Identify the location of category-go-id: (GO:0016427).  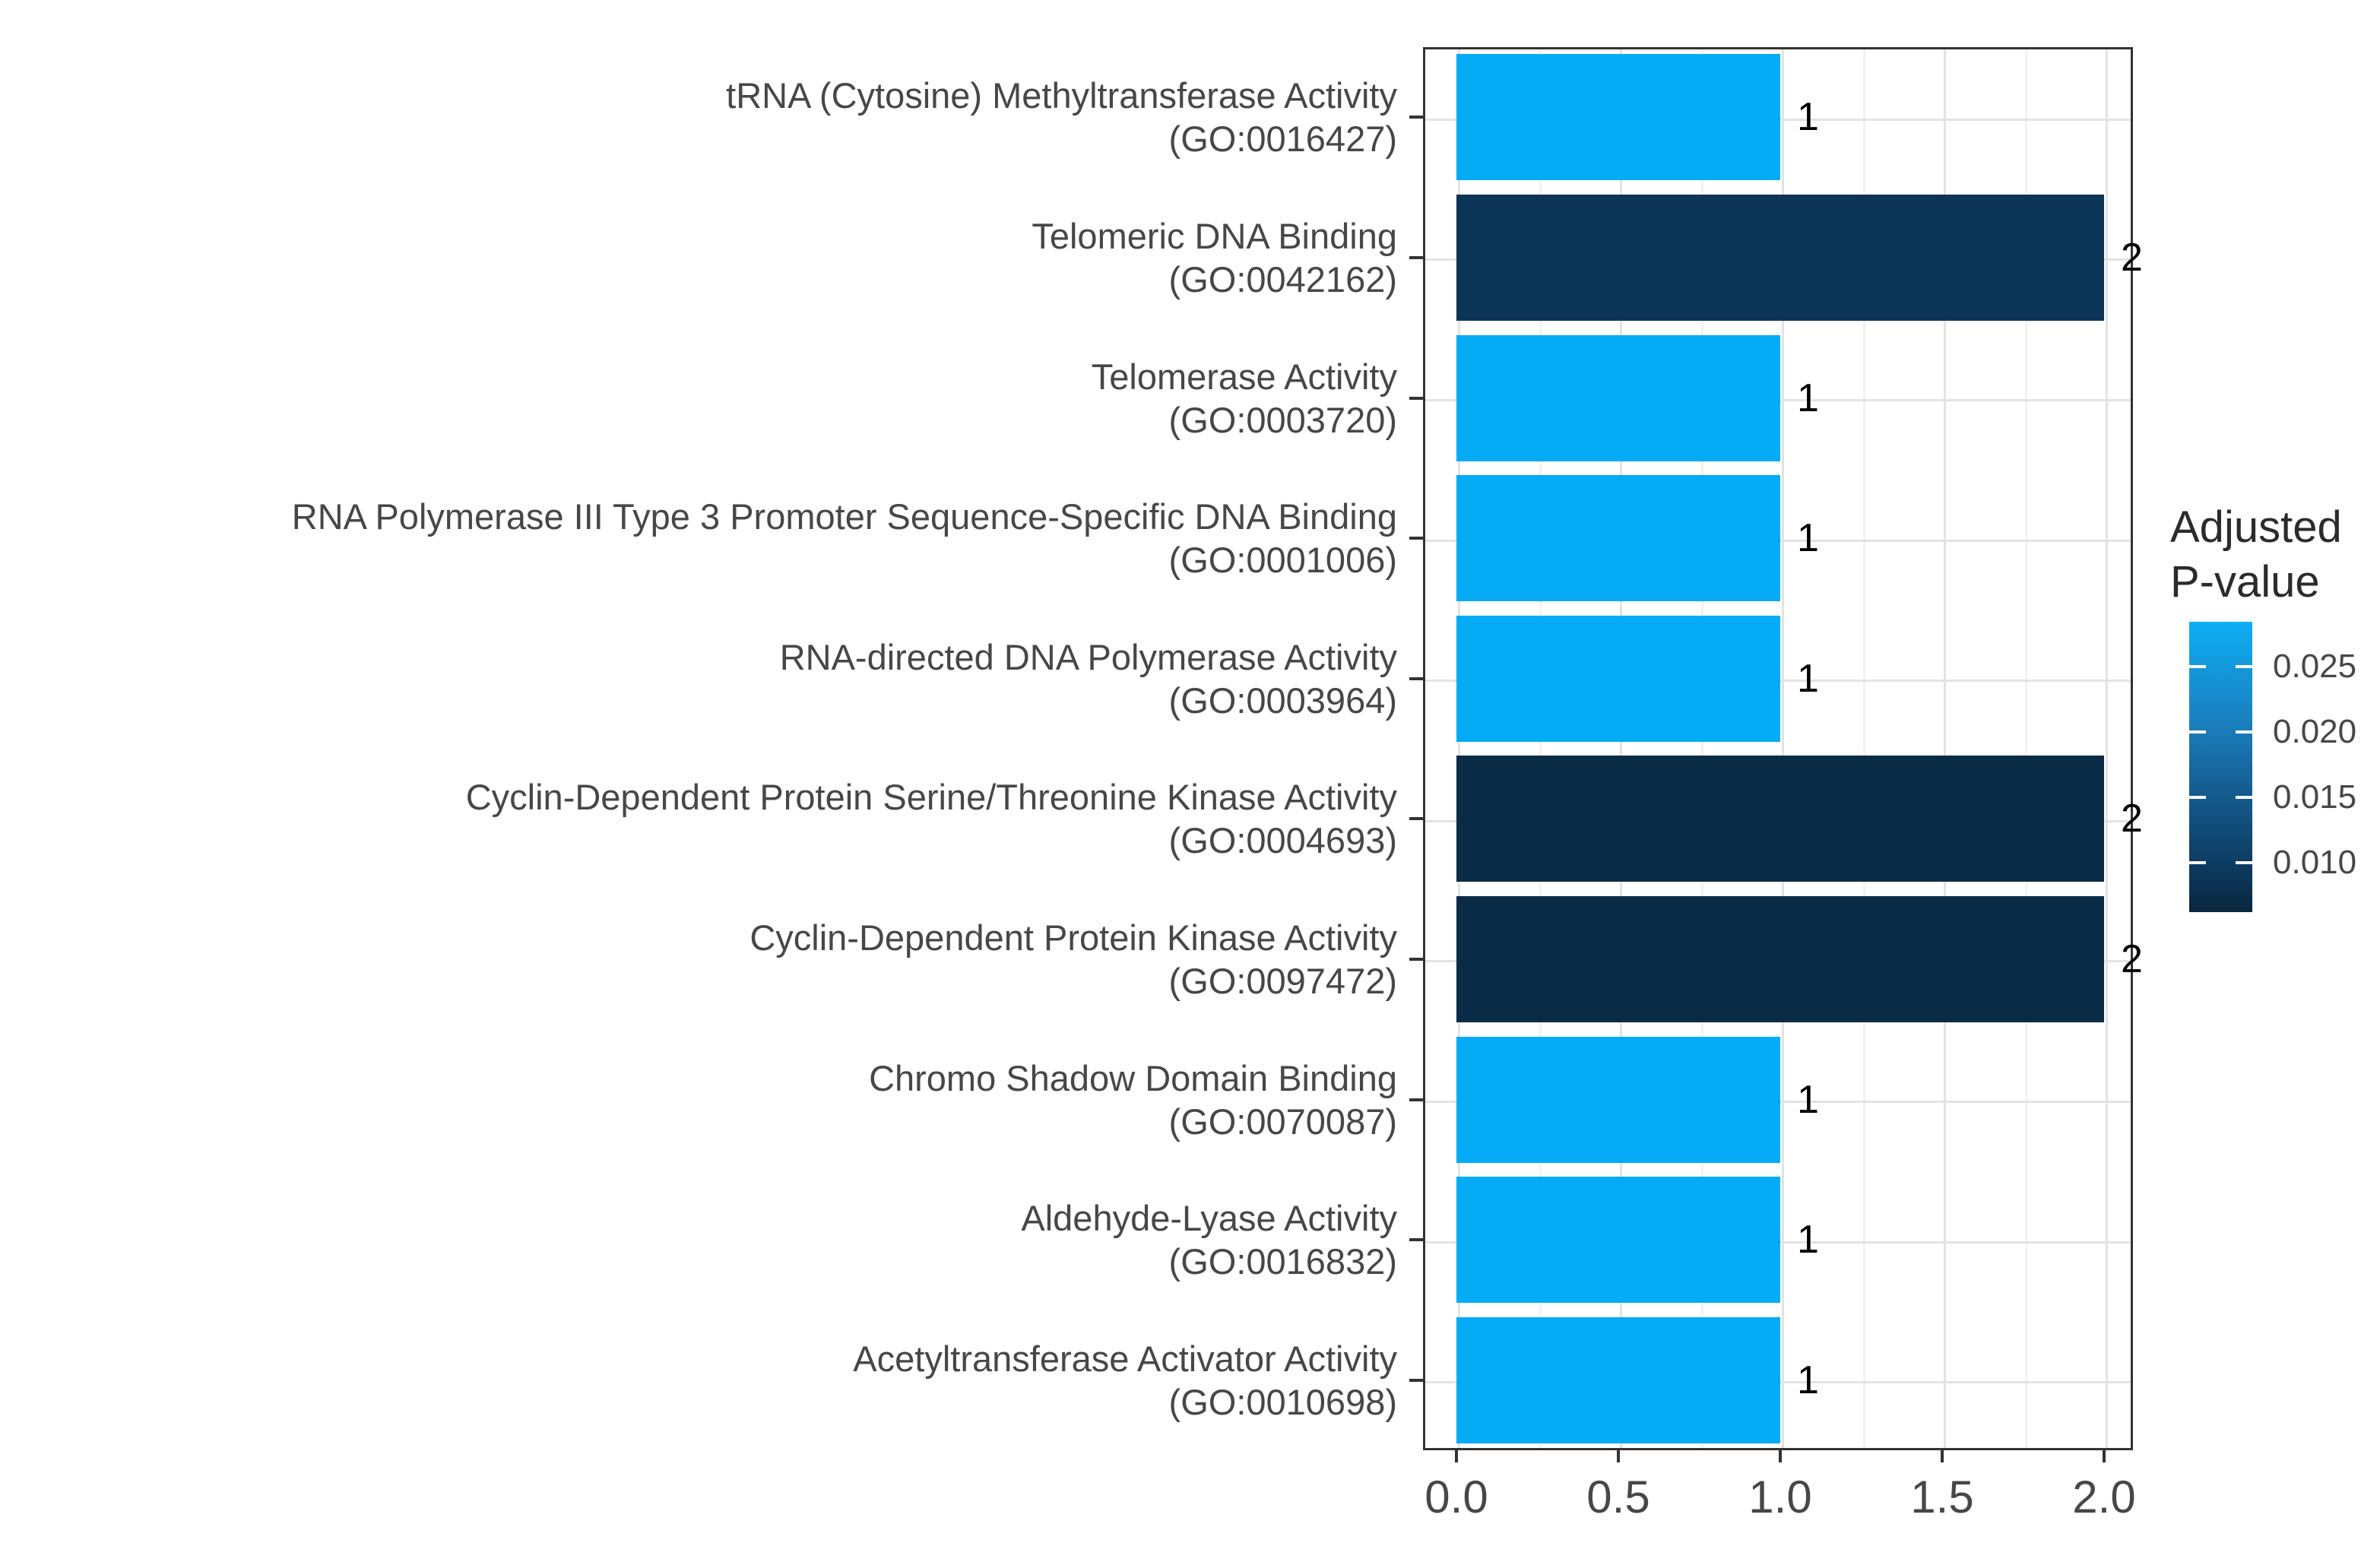
(1282, 139).